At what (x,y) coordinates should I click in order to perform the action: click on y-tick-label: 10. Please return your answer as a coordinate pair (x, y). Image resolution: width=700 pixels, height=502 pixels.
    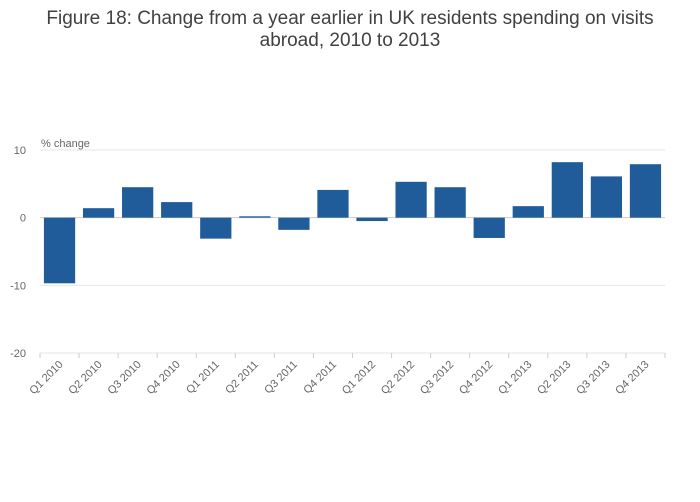
    Looking at the image, I should click on (20, 151).